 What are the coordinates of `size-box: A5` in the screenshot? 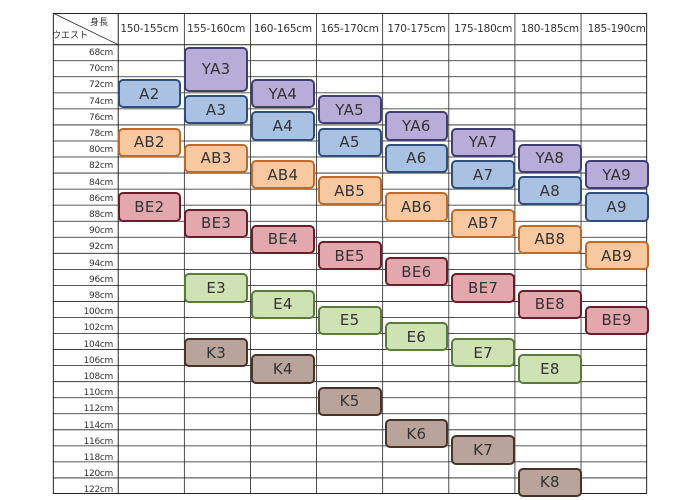 It's located at (349, 142).